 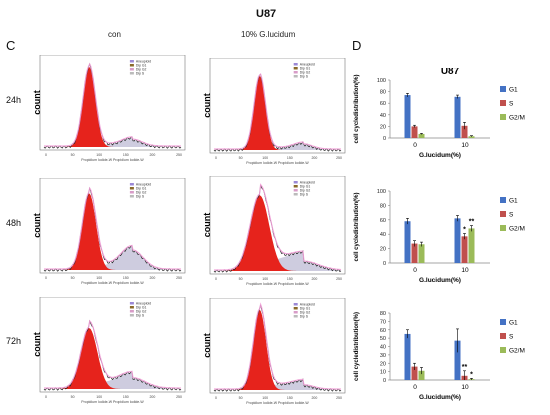 I want to click on panel-d-label: D, so click(x=357, y=45).